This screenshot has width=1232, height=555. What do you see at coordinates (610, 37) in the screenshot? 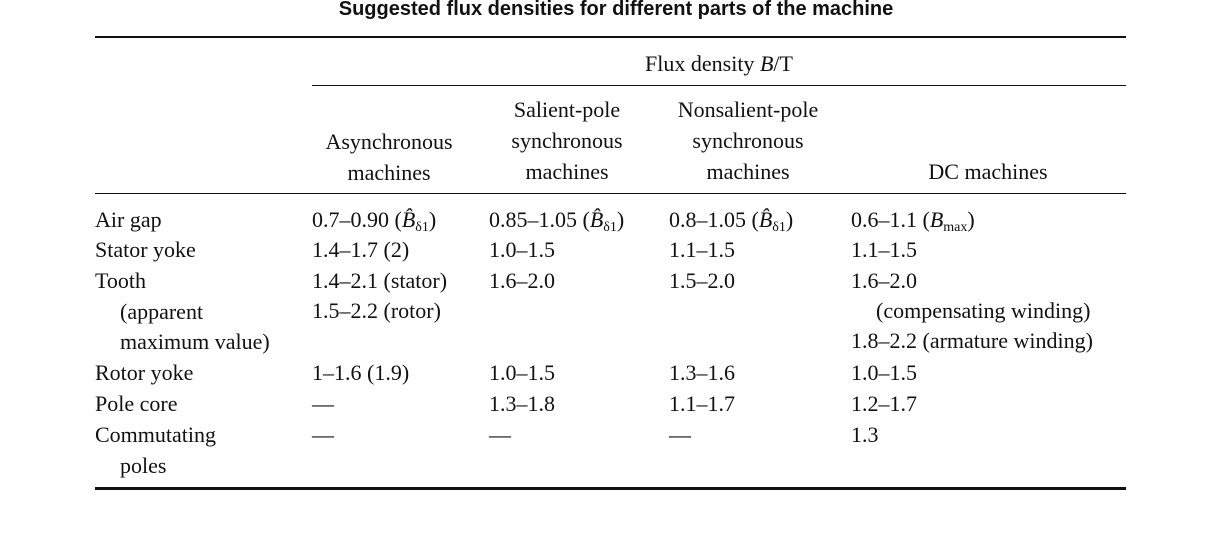
I see `top-rule` at bounding box center [610, 37].